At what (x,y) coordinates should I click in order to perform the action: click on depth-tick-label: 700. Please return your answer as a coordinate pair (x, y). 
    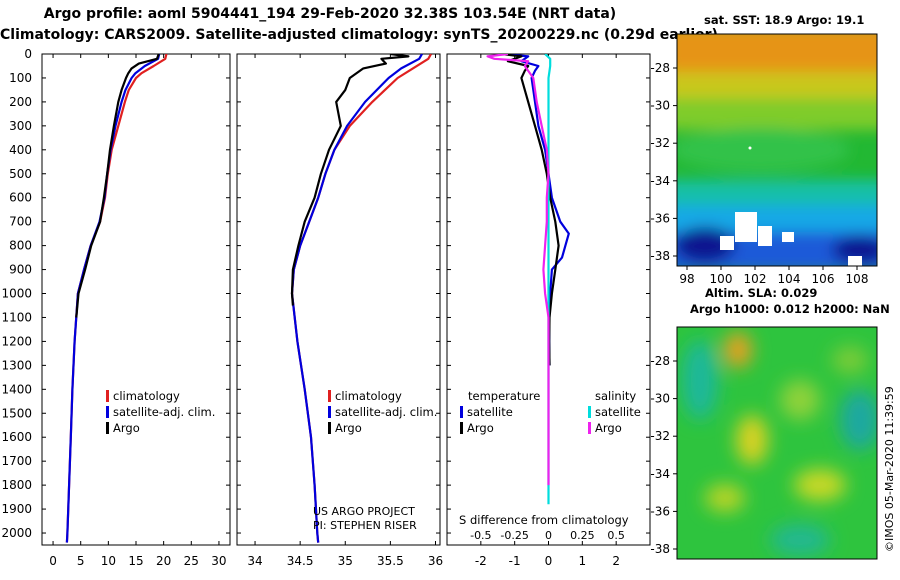
    Looking at the image, I should click on (20, 222).